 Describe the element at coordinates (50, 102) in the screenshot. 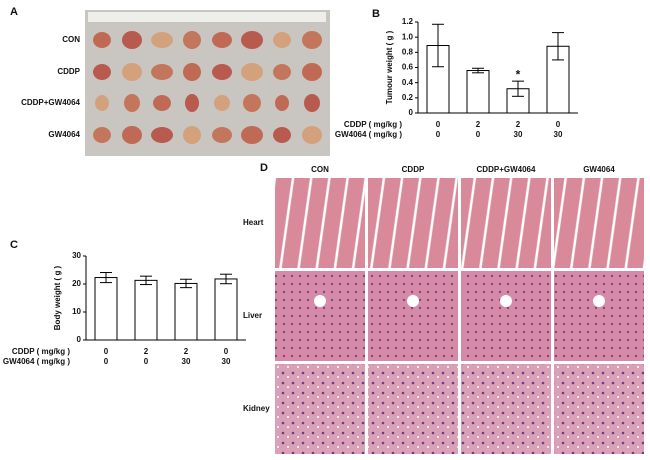

I see `row-label: CDDP+GW4064` at that location.